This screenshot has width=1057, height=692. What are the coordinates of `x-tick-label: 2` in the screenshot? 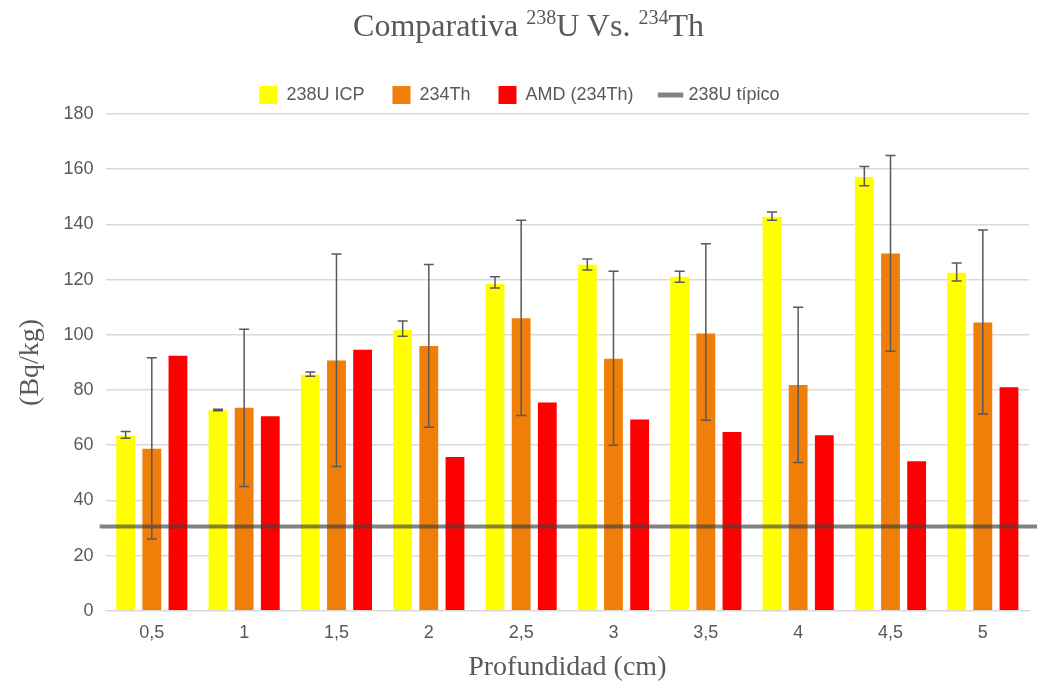 It's located at (428, 631).